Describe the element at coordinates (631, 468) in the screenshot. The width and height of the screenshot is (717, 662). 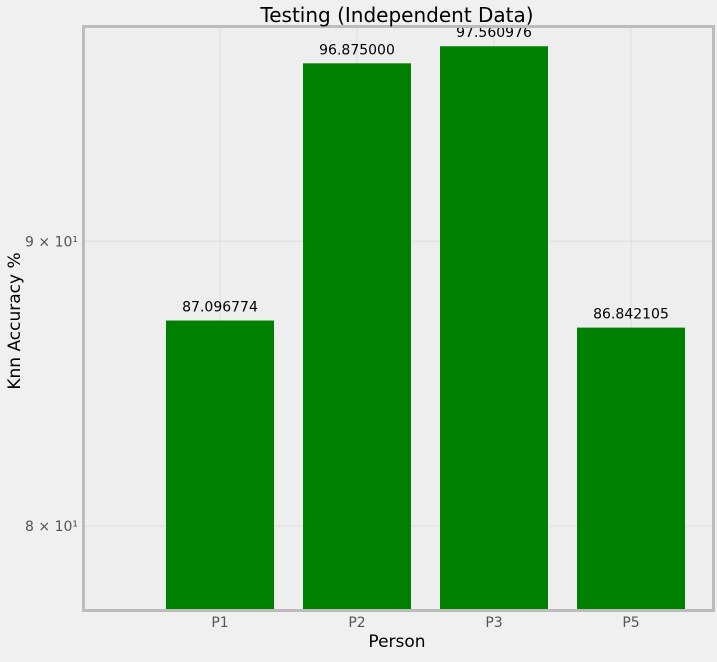
I see `bar-p5` at that location.